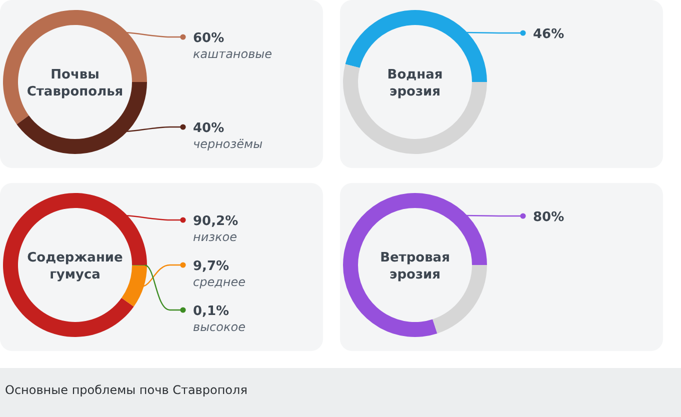 The image size is (681, 417). Describe the element at coordinates (215, 237) in the screenshot. I see `legend-label: низкое` at that location.